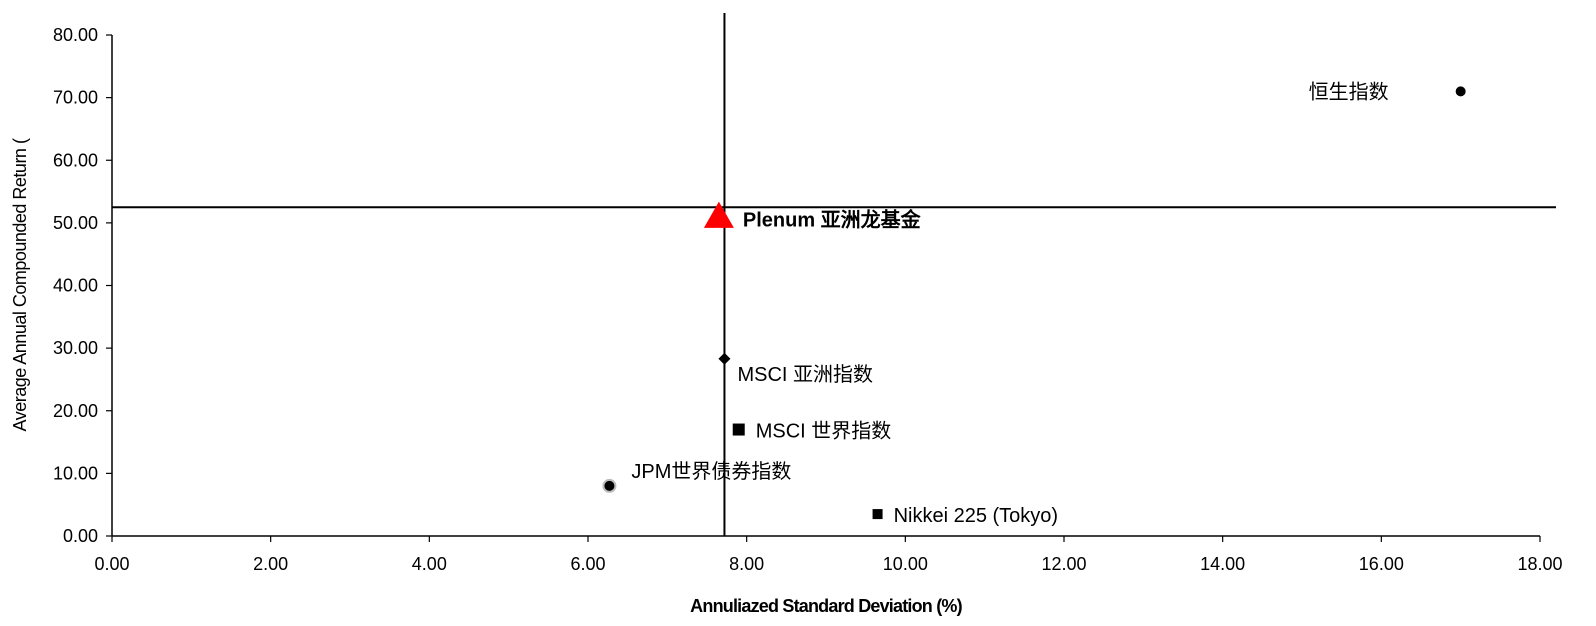 Image resolution: width=1596 pixels, height=626 pixels. I want to click on x-tick-label: 12.00, so click(1063, 564).